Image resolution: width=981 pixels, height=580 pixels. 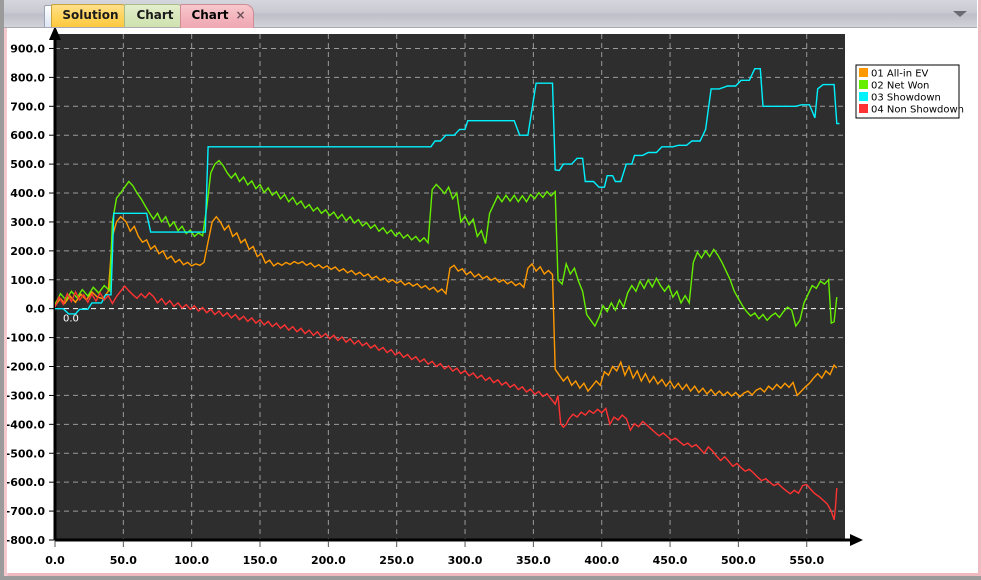 I want to click on tab-solution-label: Solution, so click(x=90, y=15).